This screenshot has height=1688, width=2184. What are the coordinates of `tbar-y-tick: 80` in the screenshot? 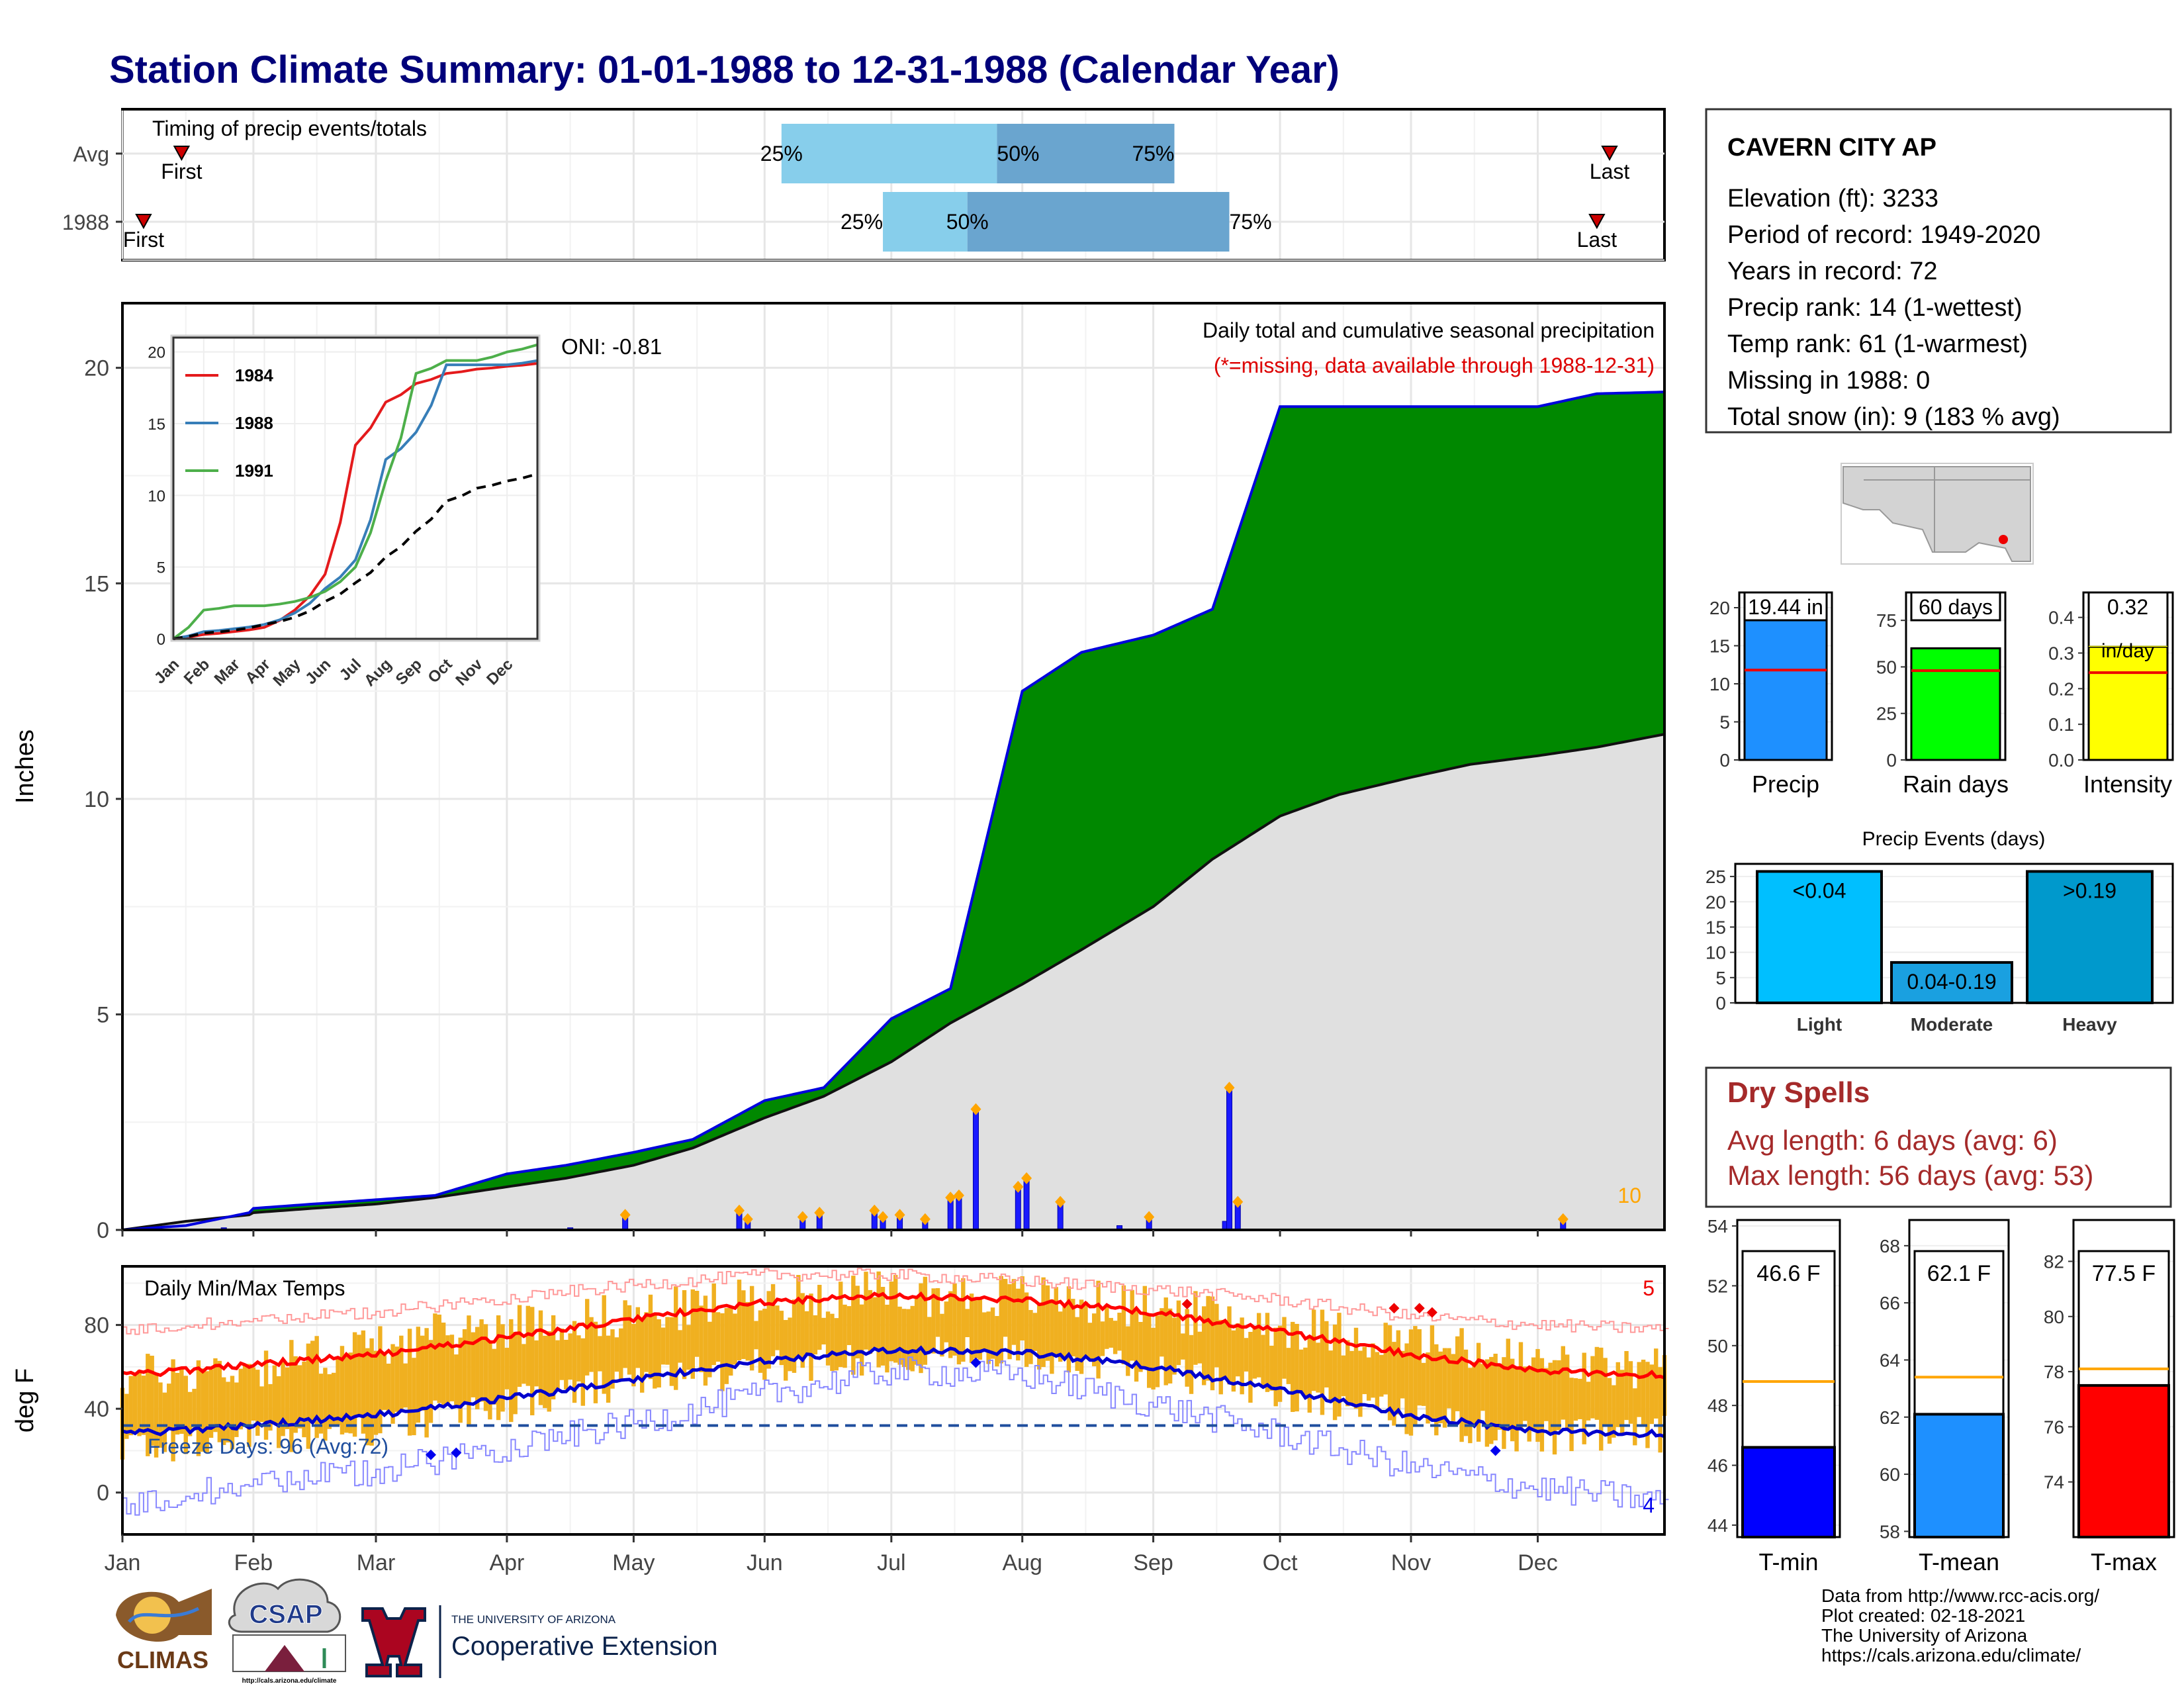 It's located at (2054, 1317).